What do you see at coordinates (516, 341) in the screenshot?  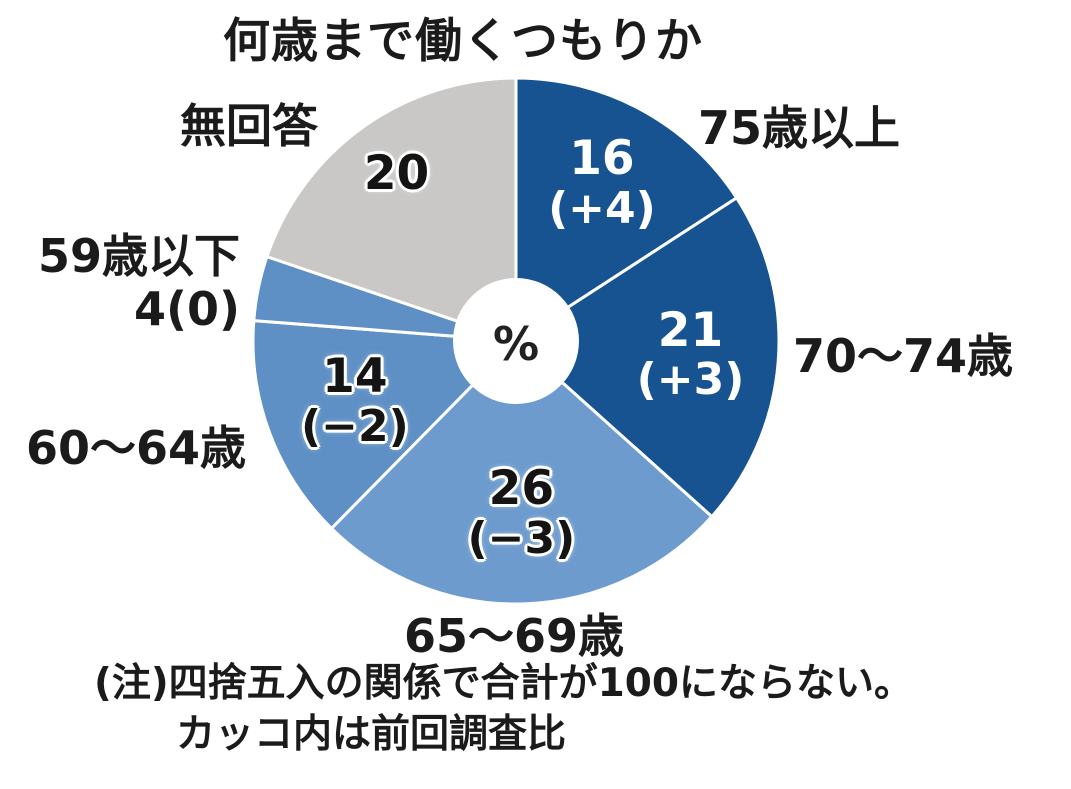 I see `pie-center-hole` at bounding box center [516, 341].